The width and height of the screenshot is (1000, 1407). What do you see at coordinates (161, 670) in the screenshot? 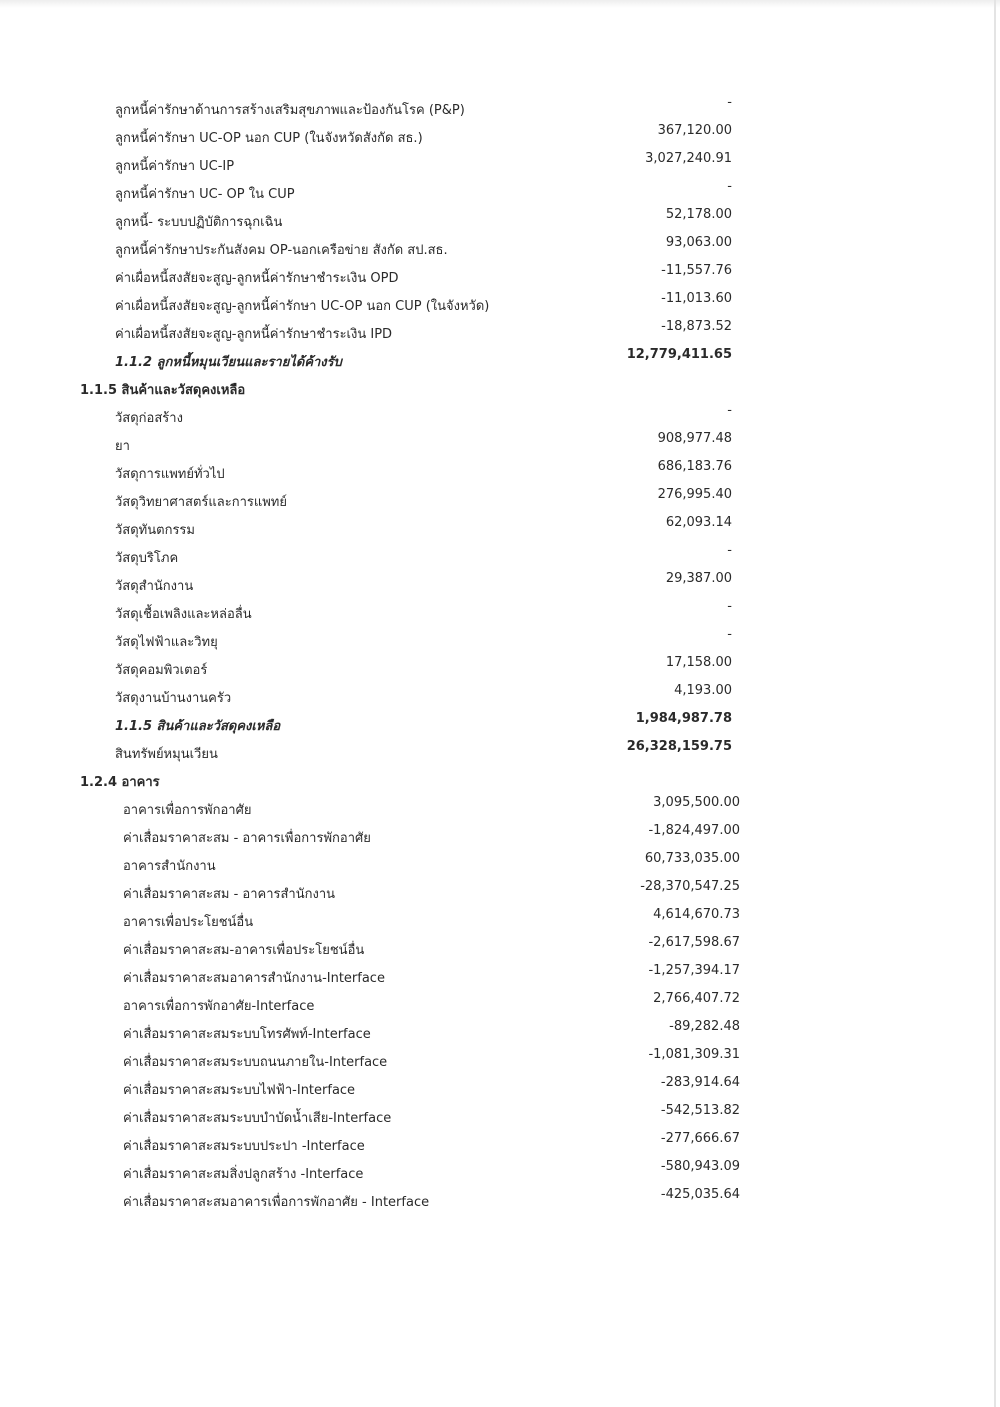
I see `row-label: วัสดุคอมพิวเตอร์` at bounding box center [161, 670].